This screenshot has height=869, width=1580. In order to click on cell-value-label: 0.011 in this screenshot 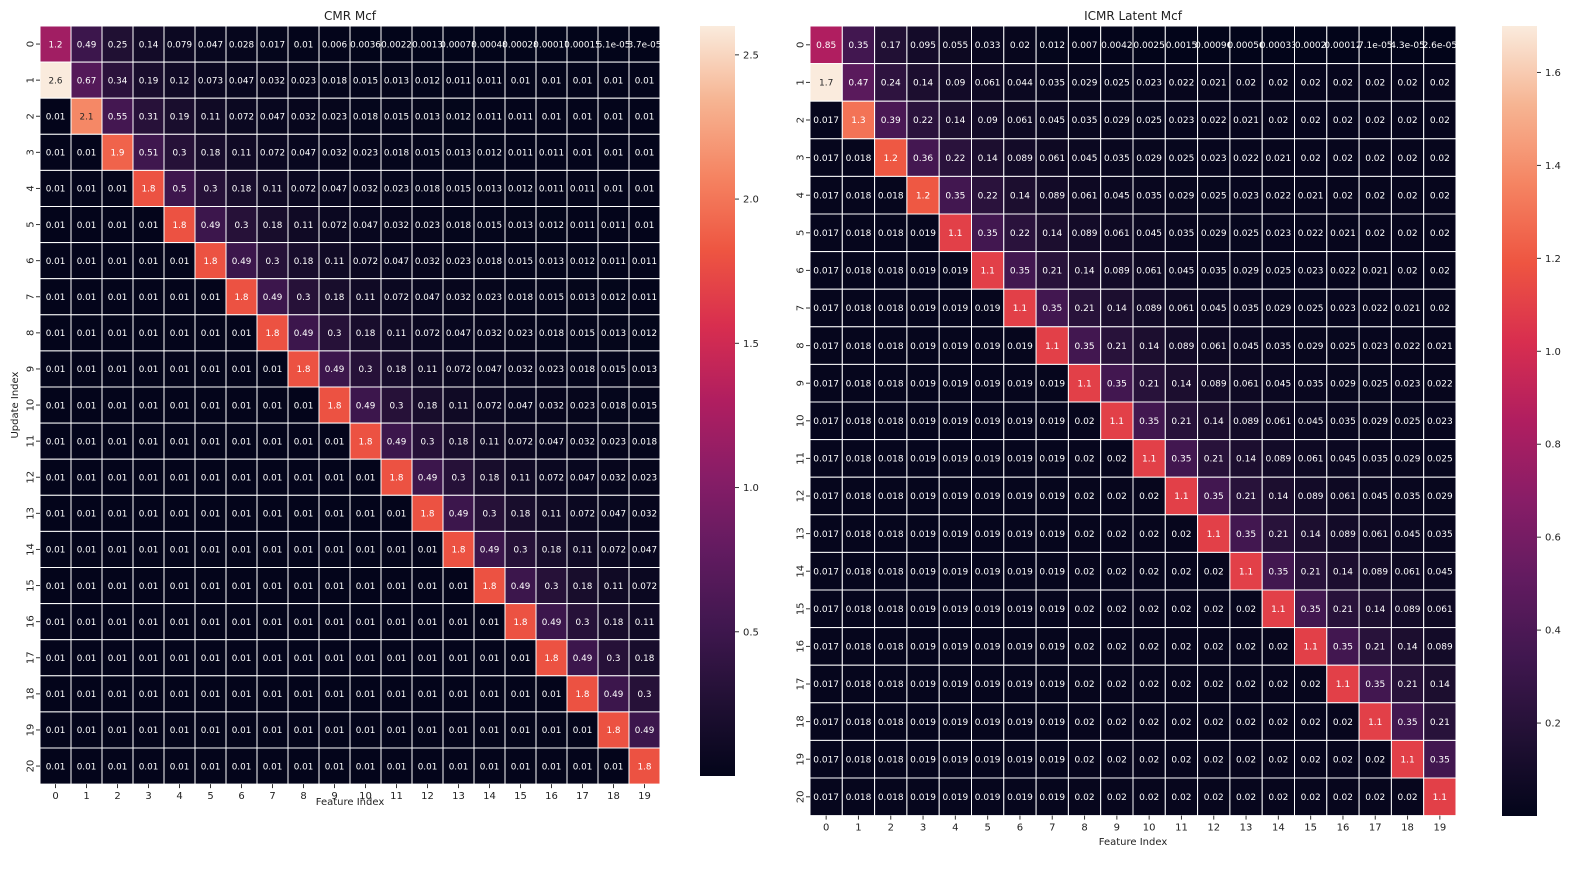, I will do `click(582, 226)`.